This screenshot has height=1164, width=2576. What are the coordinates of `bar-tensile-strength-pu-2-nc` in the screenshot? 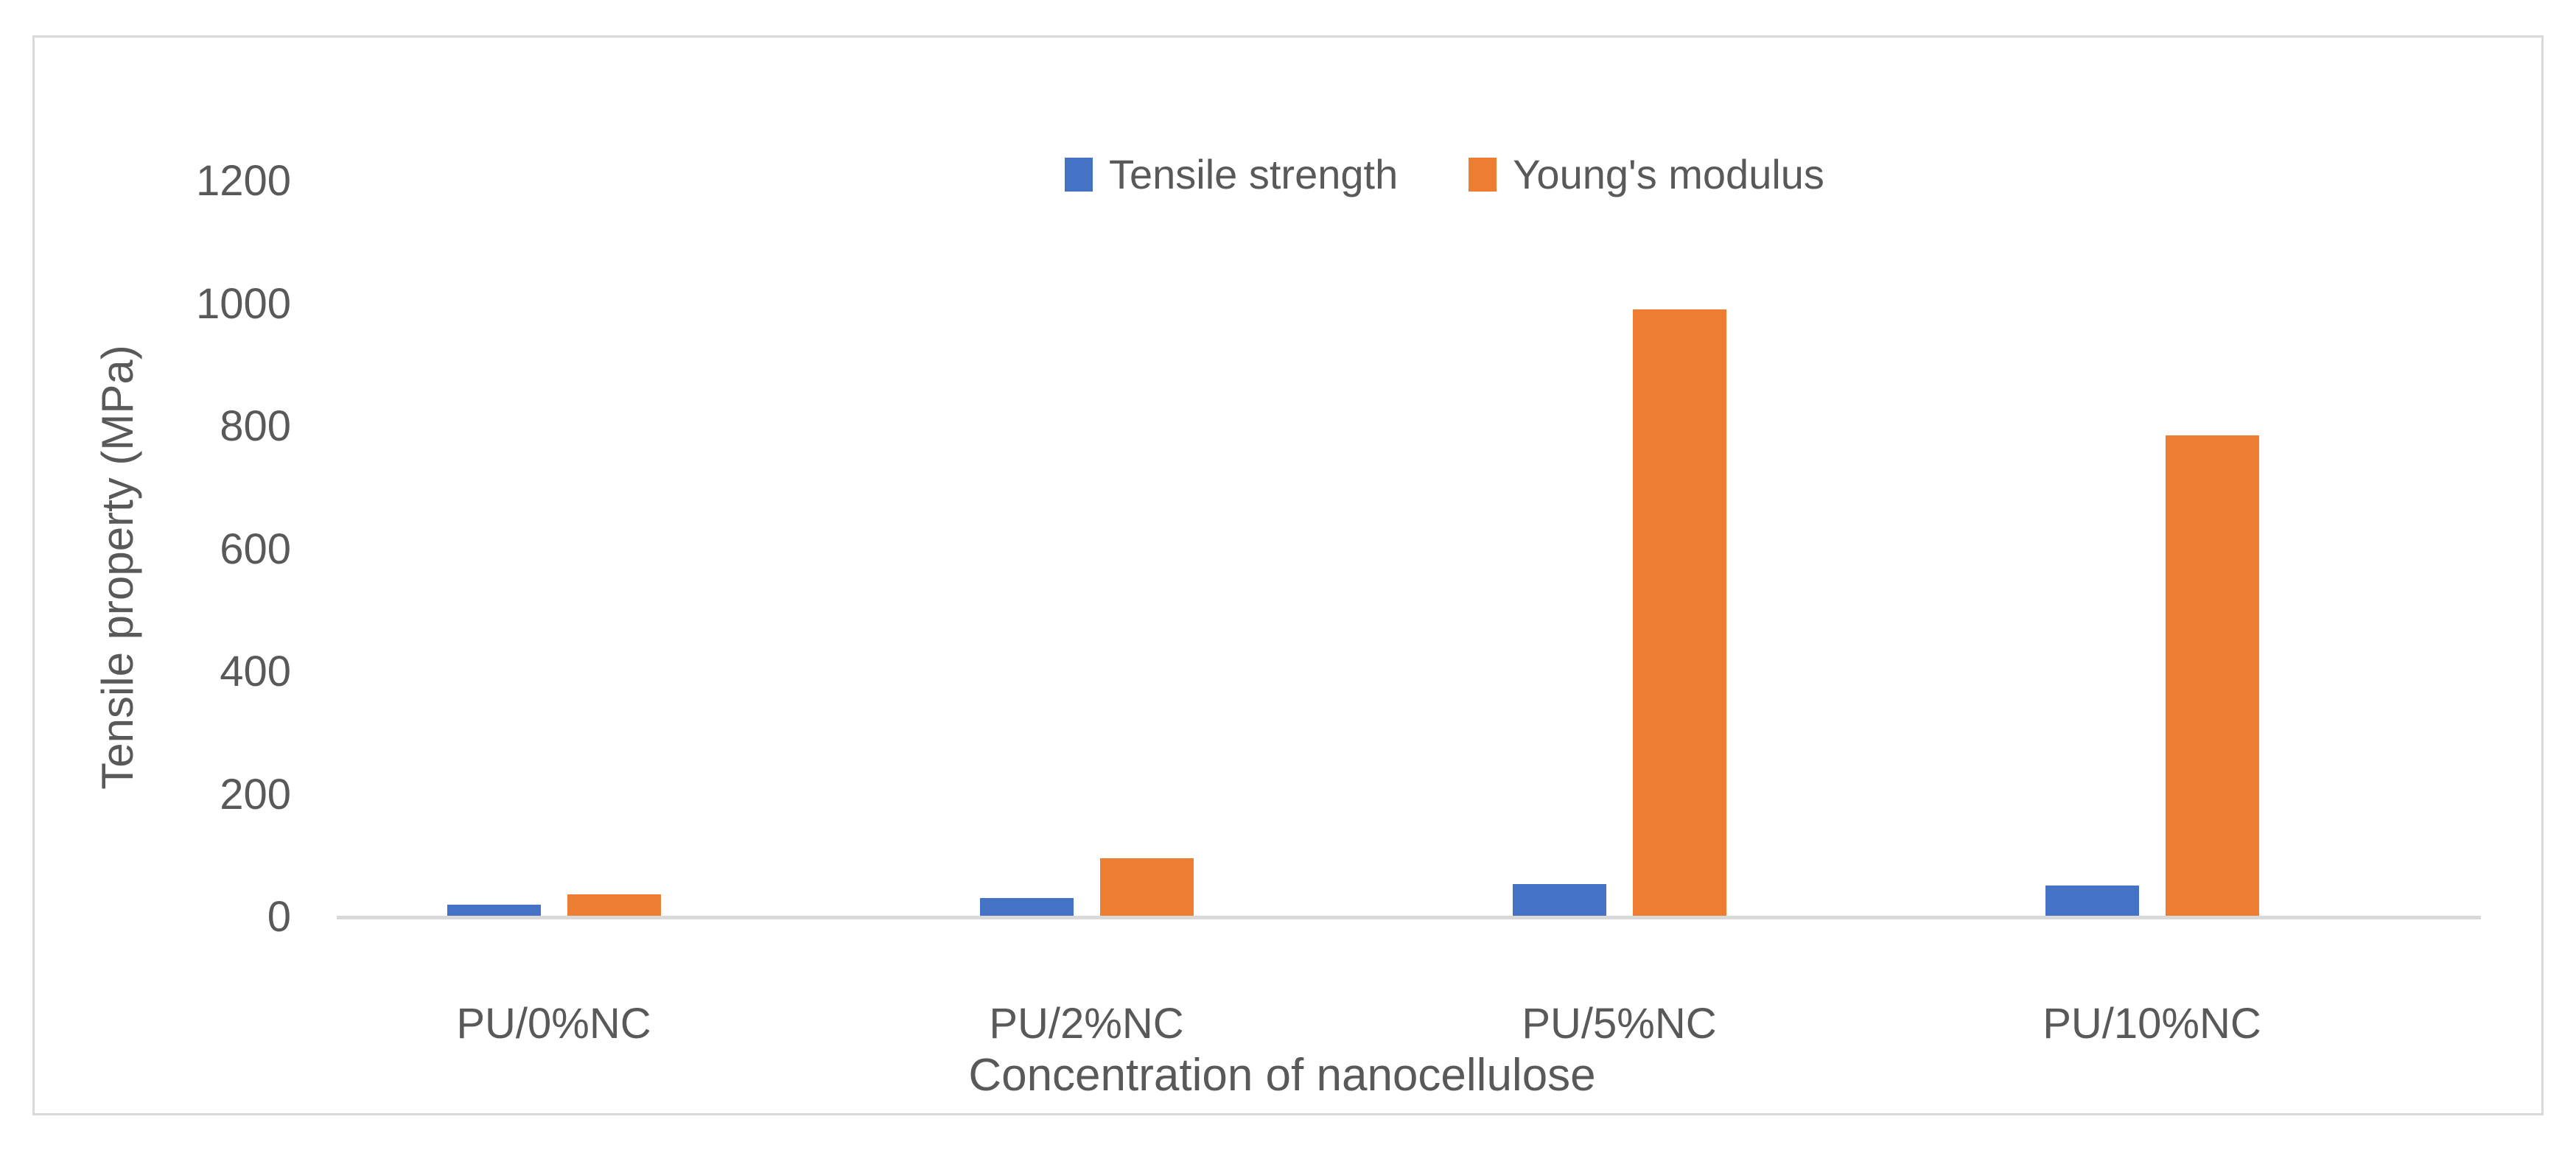 It's located at (1027, 907).